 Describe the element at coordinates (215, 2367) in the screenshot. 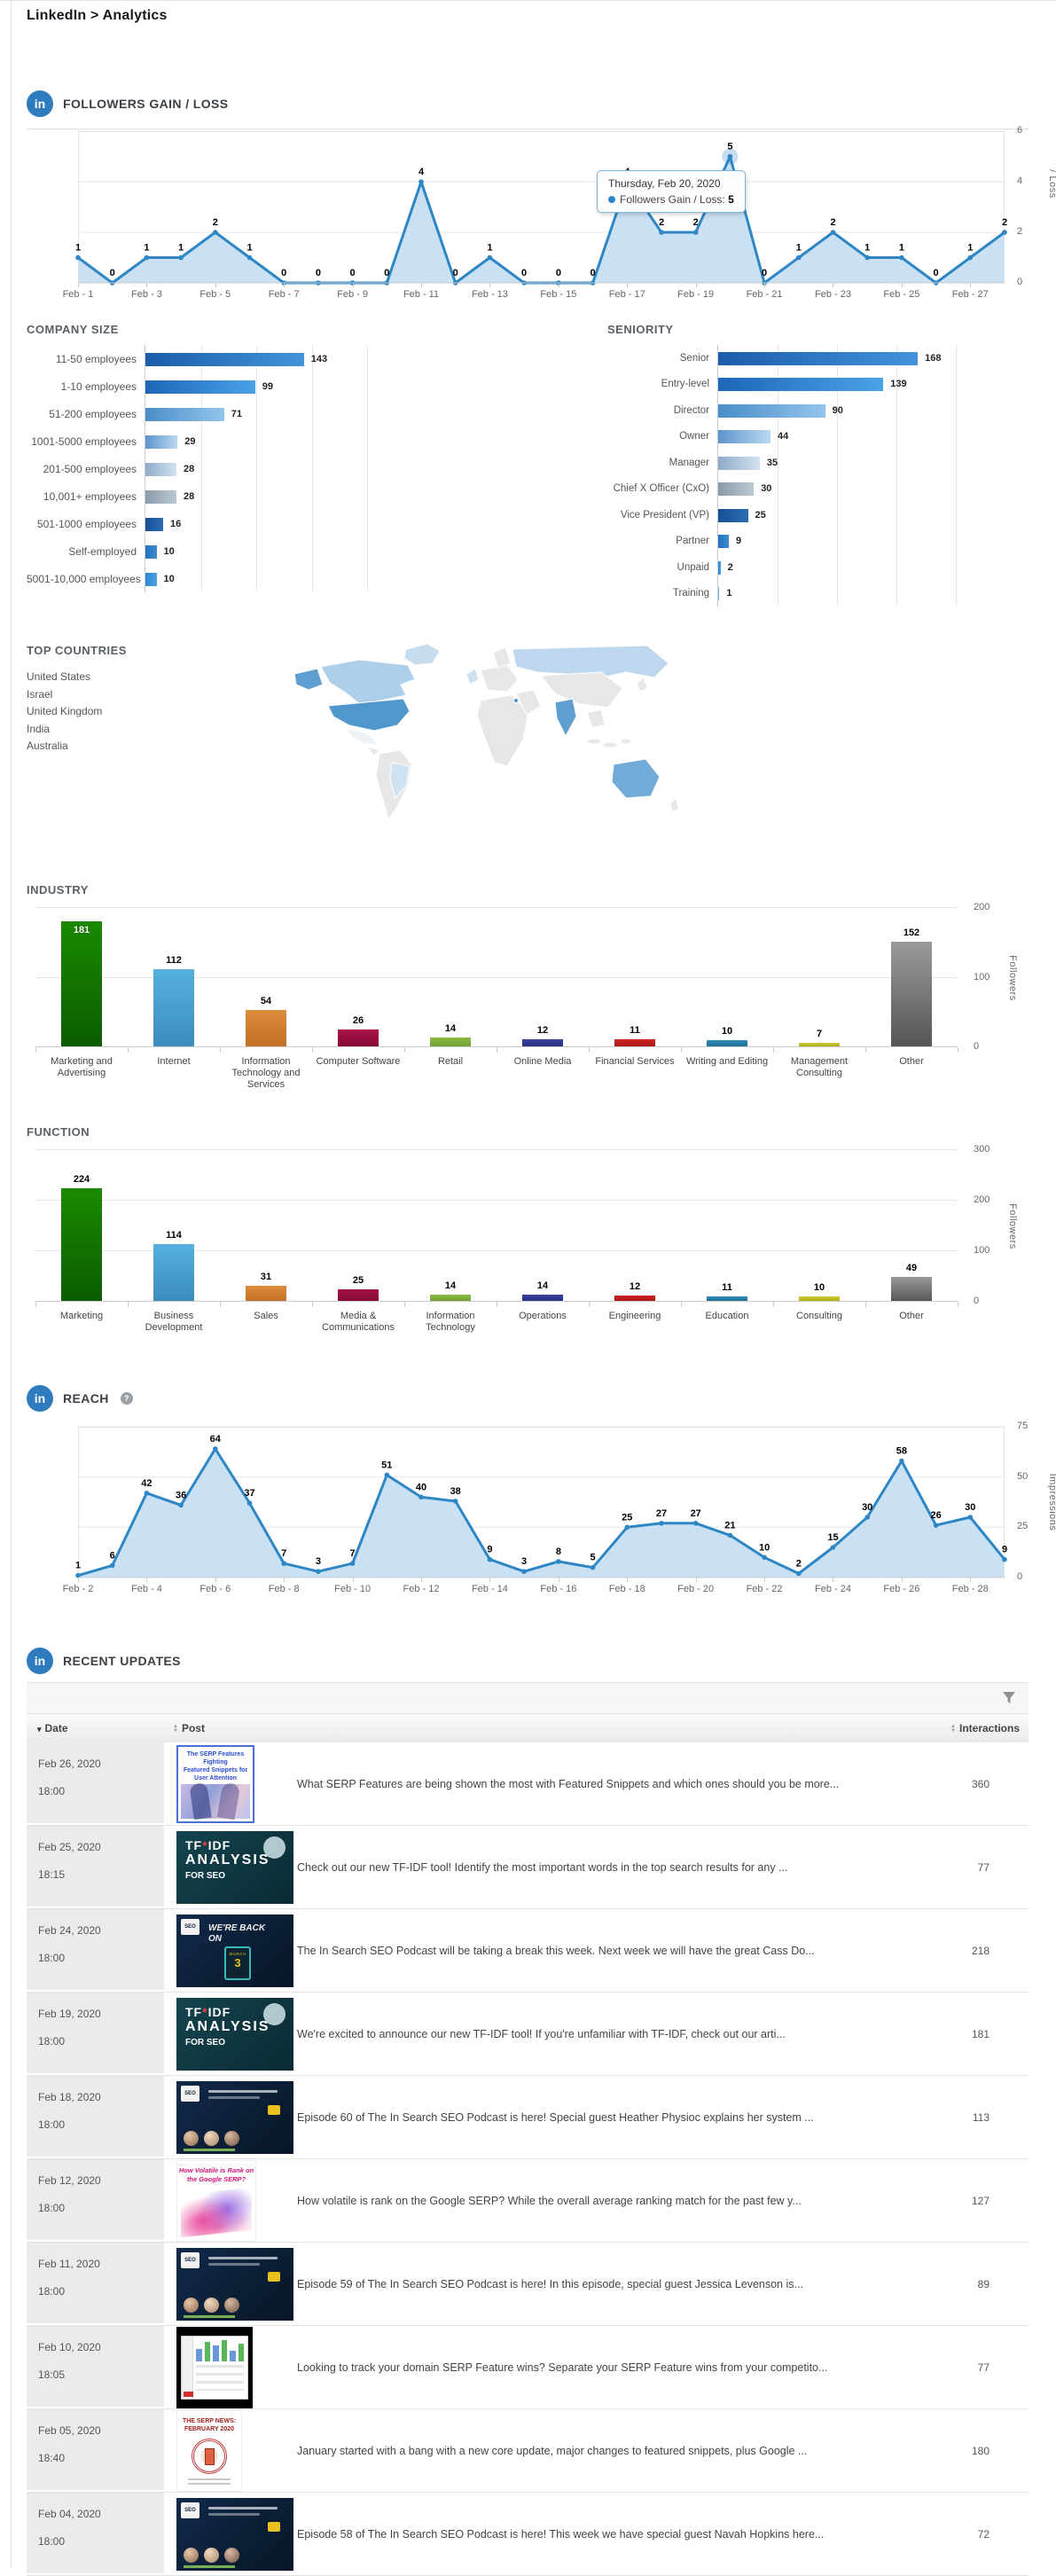

I see `post-thumbnail` at that location.